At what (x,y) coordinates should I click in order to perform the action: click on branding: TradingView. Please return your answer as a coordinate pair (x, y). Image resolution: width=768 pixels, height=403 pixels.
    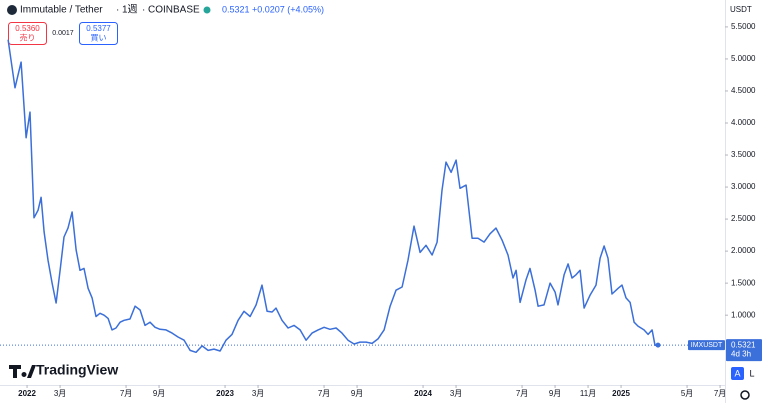
    Looking at the image, I should click on (77, 370).